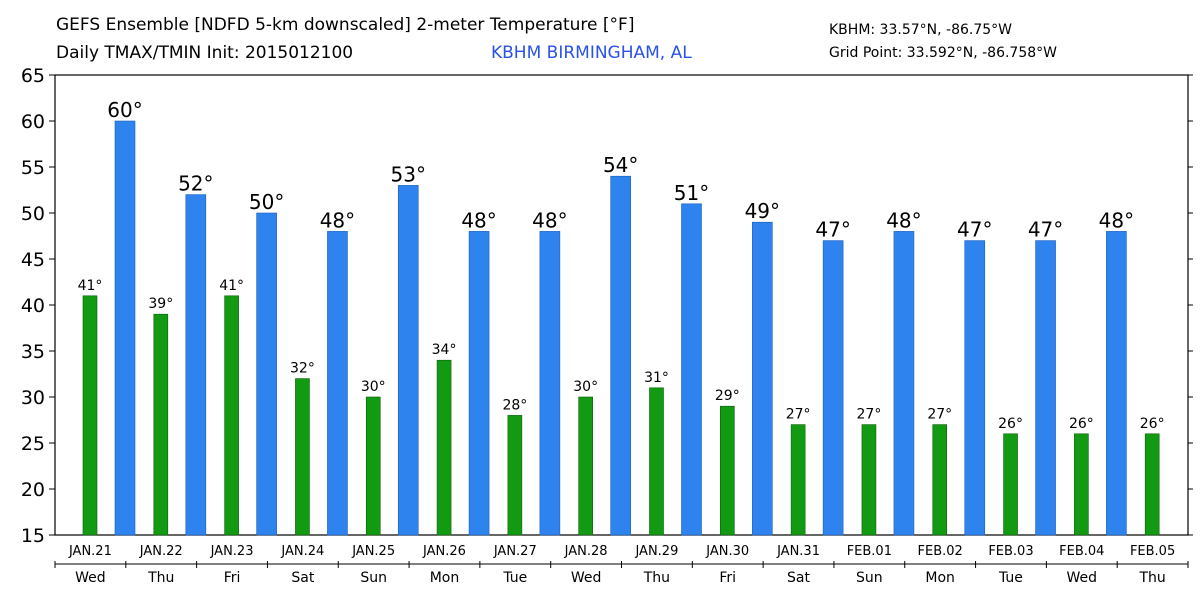 The image size is (1200, 600). What do you see at coordinates (1152, 551) in the screenshot?
I see `x-date-label: FEB.05` at bounding box center [1152, 551].